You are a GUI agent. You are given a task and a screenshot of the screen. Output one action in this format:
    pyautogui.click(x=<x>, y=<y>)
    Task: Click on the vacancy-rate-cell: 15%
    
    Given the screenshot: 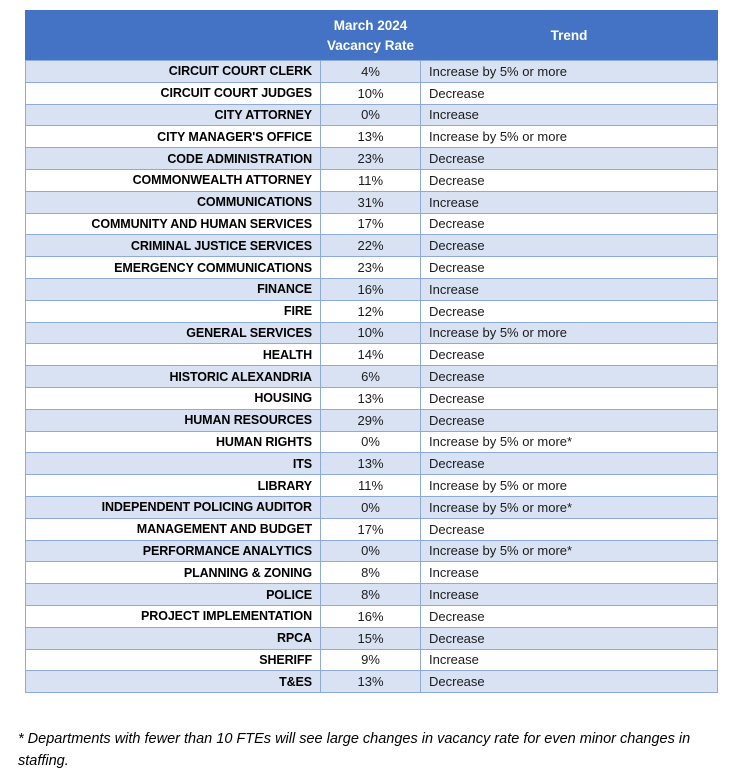 What is the action you would take?
    pyautogui.click(x=370, y=638)
    